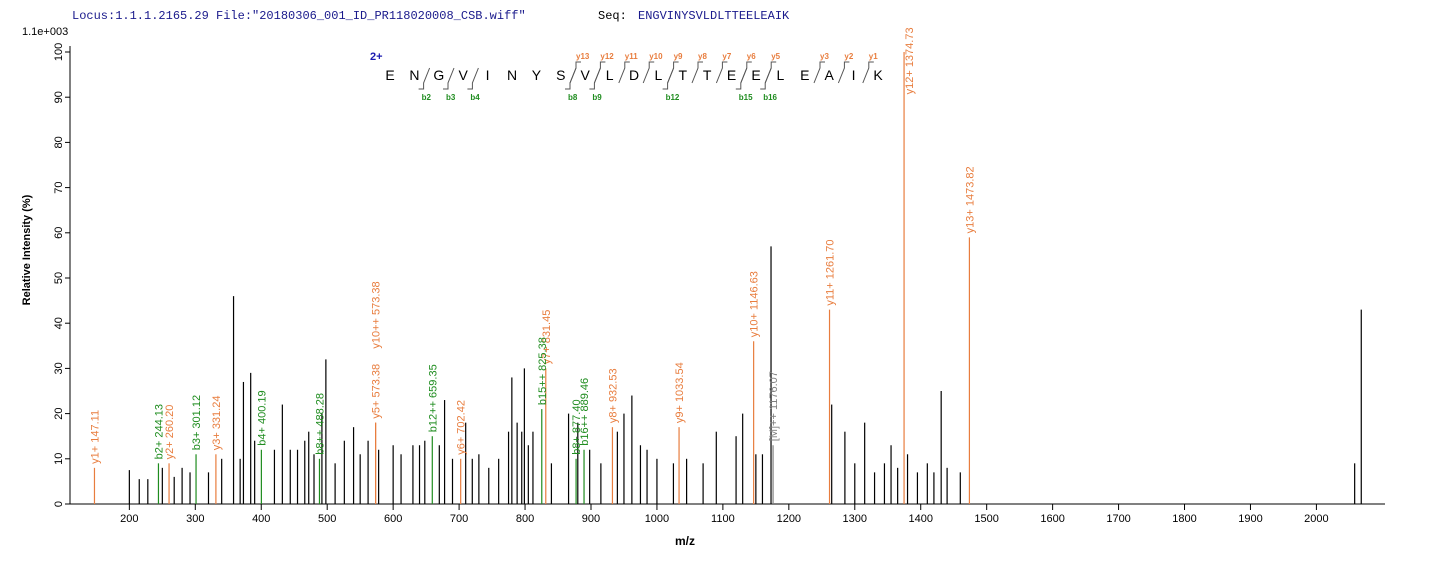 This screenshot has width=1436, height=567. Describe the element at coordinates (59, 459) in the screenshot. I see `y-tick-label: 10` at that location.